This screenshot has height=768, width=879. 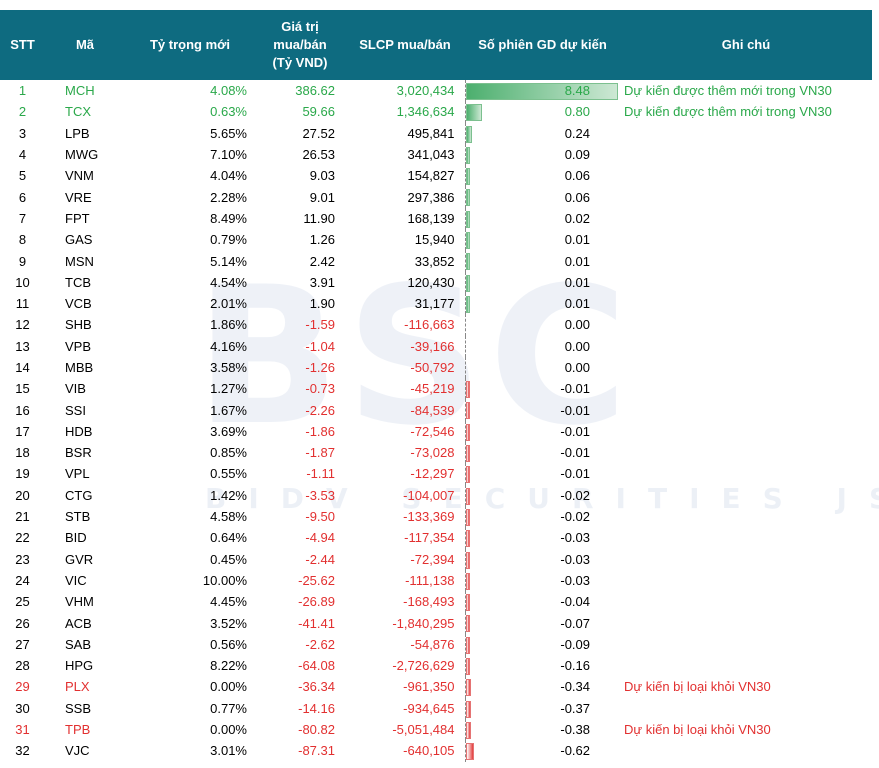 What do you see at coordinates (22, 325) in the screenshot?
I see `row-stt: 12` at bounding box center [22, 325].